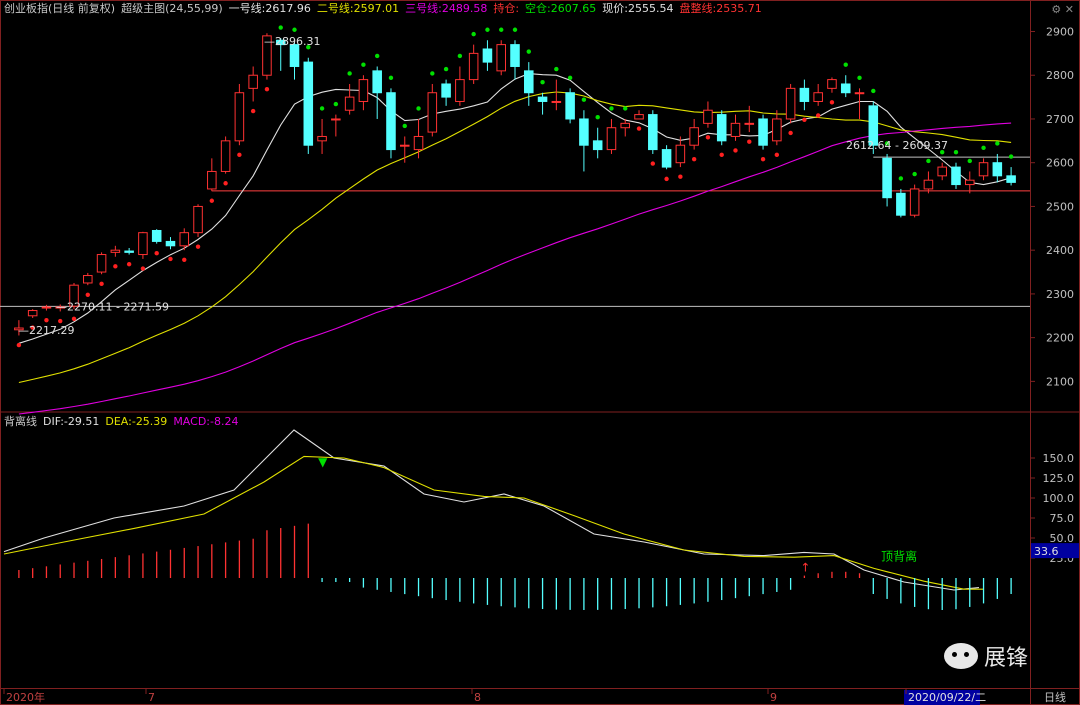  What do you see at coordinates (206, 421) in the screenshot?
I see `macd-label: MACD:-8.24` at bounding box center [206, 421].